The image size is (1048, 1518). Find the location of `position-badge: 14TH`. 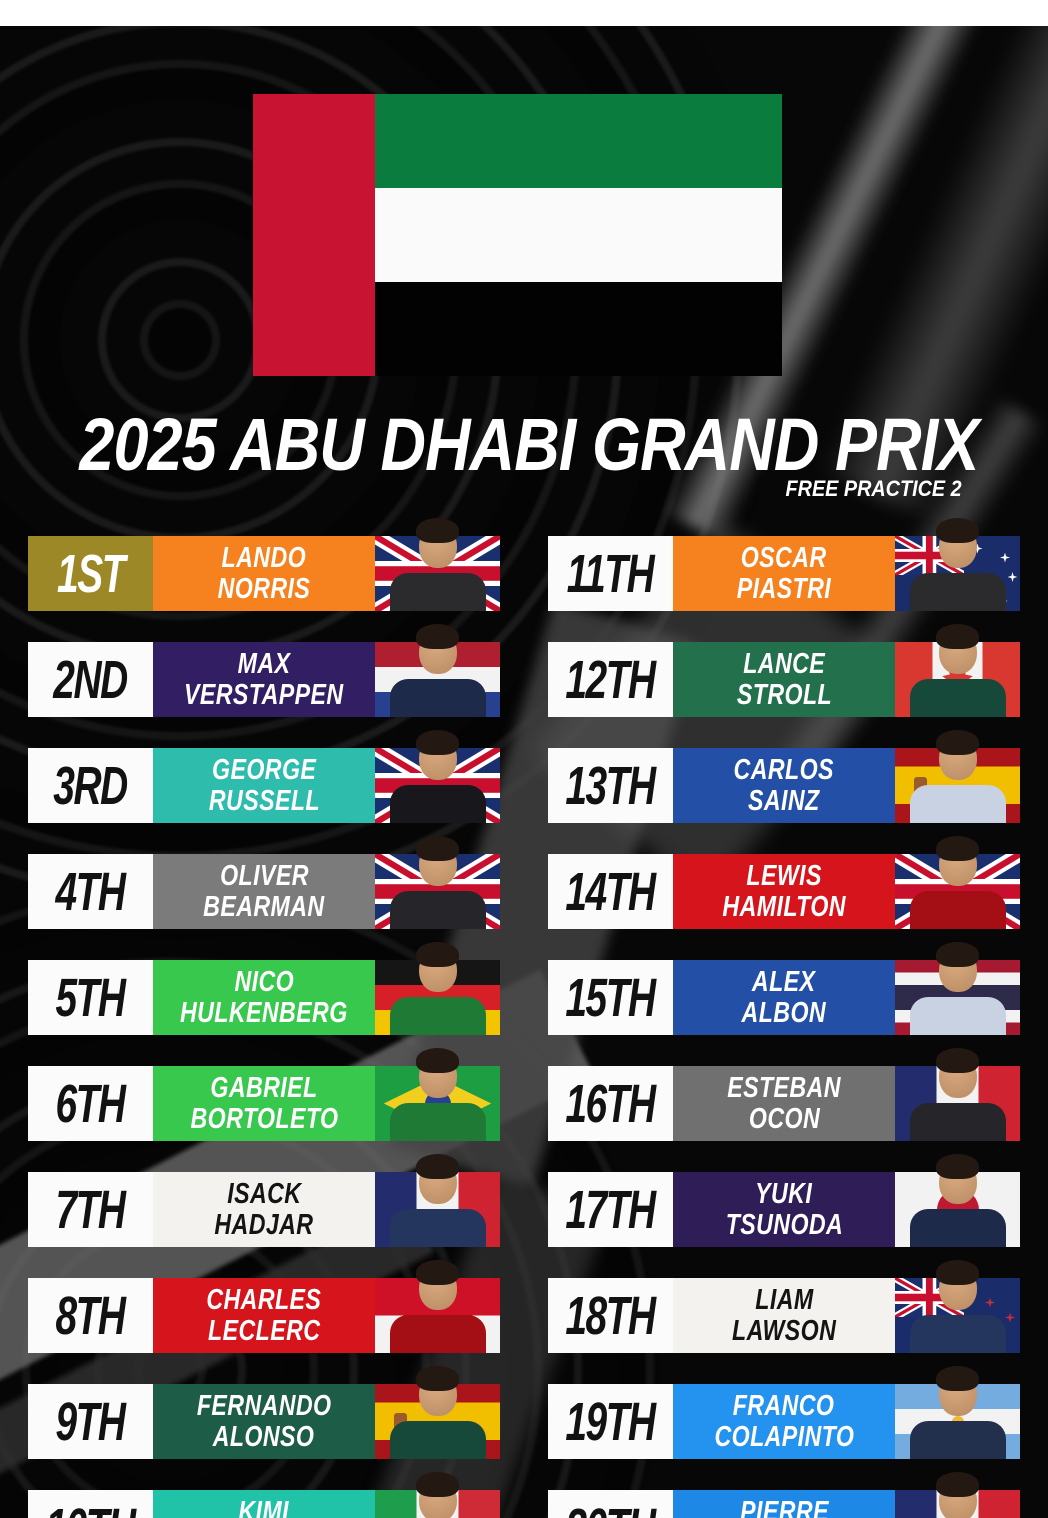

position-badge: 14TH is located at coordinates (610, 891).